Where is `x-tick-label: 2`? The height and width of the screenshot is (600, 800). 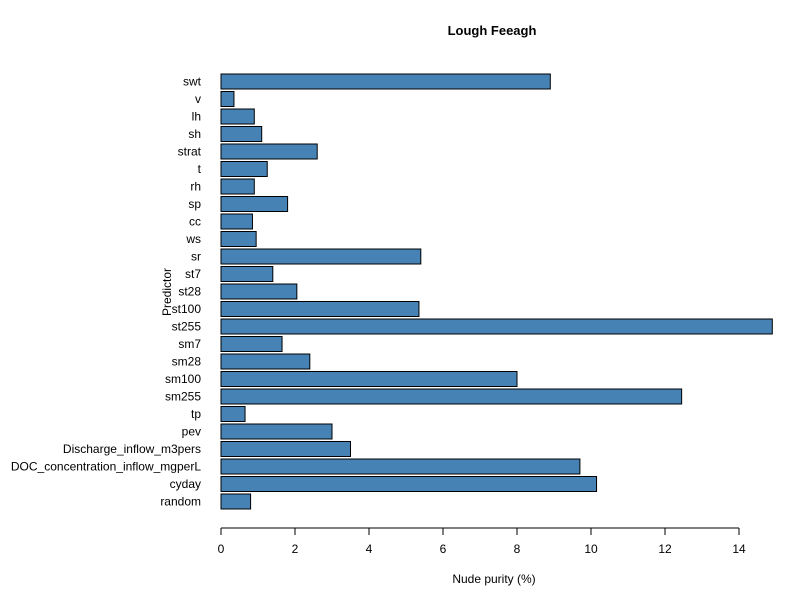
x-tick-label: 2 is located at coordinates (295, 549).